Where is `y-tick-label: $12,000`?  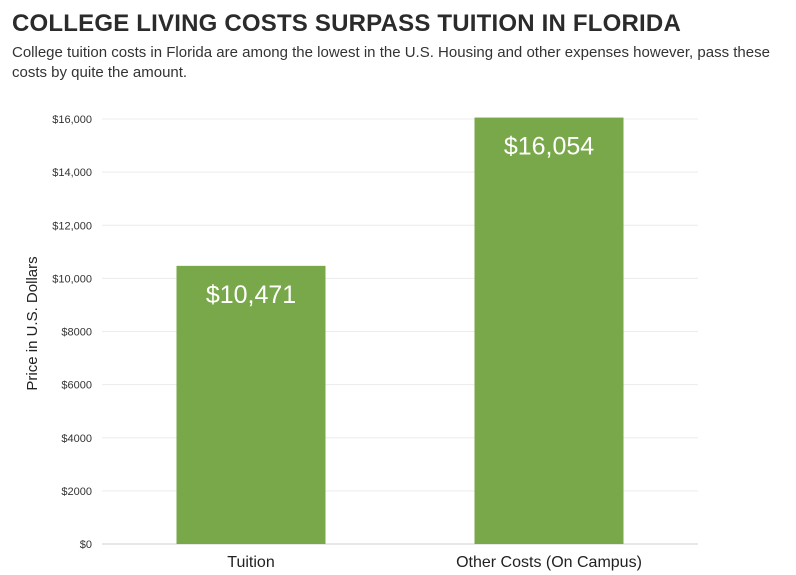 y-tick-label: $12,000 is located at coordinates (72, 226).